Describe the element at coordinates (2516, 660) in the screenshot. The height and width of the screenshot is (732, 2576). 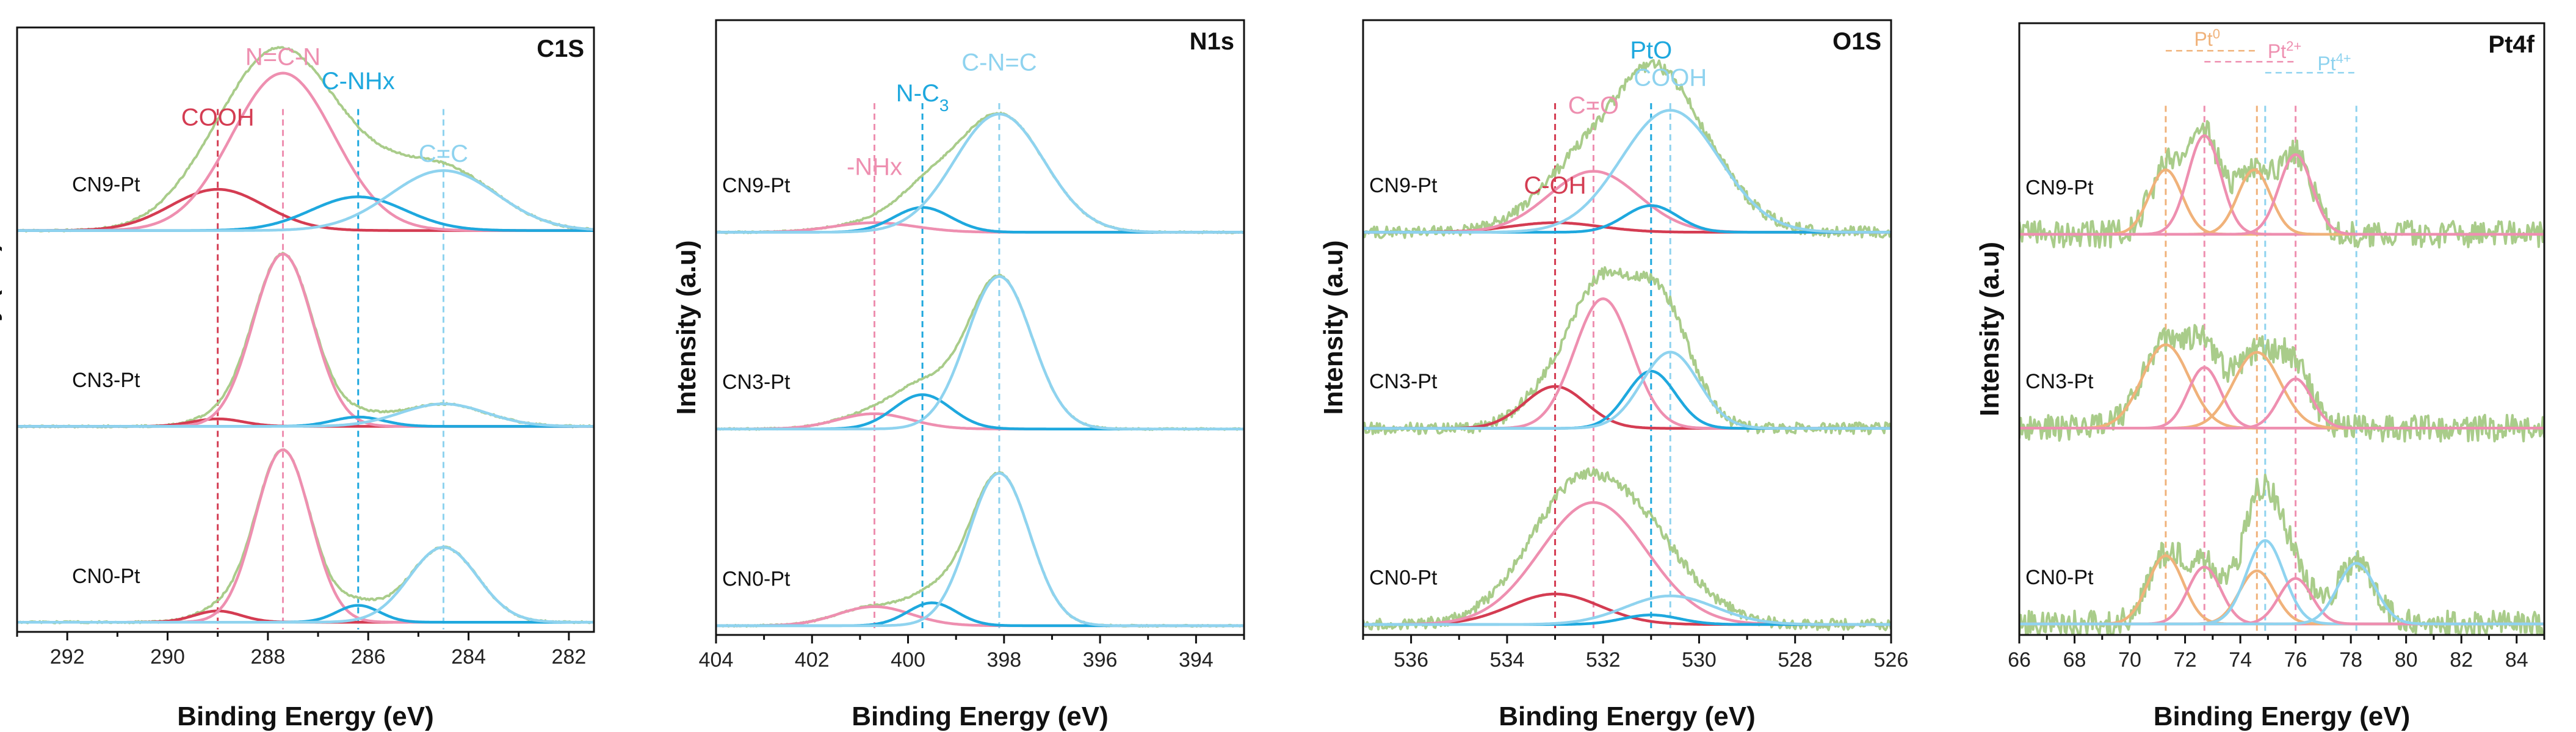
I see `x-tick-label: 84` at that location.